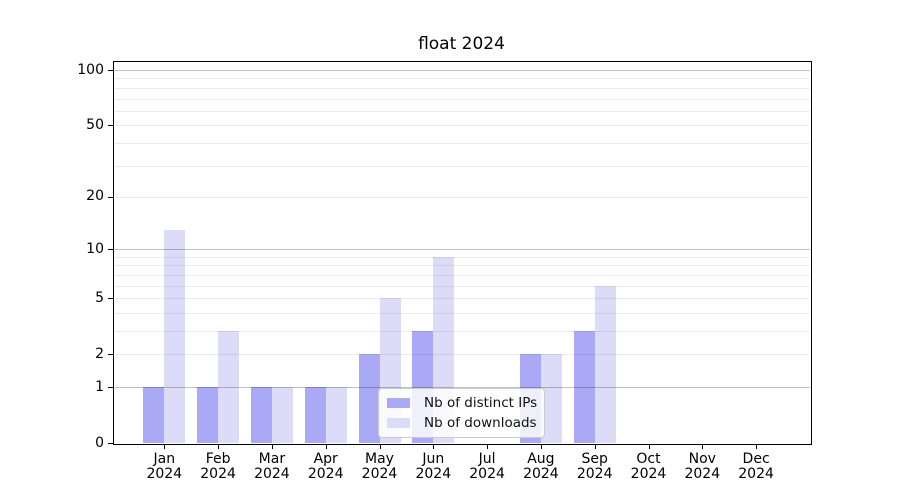 Image resolution: width=900 pixels, height=500 pixels. Describe the element at coordinates (95, 124) in the screenshot. I see `y-tick-label-50: 50` at that location.